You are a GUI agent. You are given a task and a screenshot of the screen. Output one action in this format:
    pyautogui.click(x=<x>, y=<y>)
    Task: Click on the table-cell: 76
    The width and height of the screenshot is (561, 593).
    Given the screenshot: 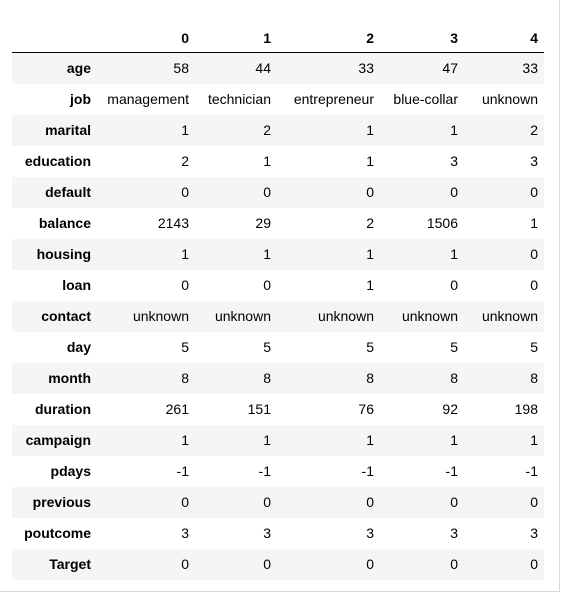 What is the action you would take?
    pyautogui.click(x=366, y=409)
    